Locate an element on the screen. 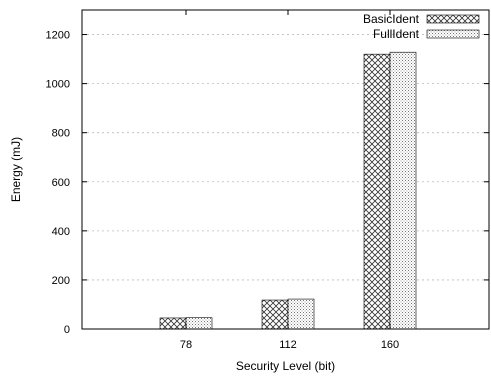 Image resolution: width=491 pixels, height=377 pixels. legend-label-basicident: BasicIdent is located at coordinates (391, 19).